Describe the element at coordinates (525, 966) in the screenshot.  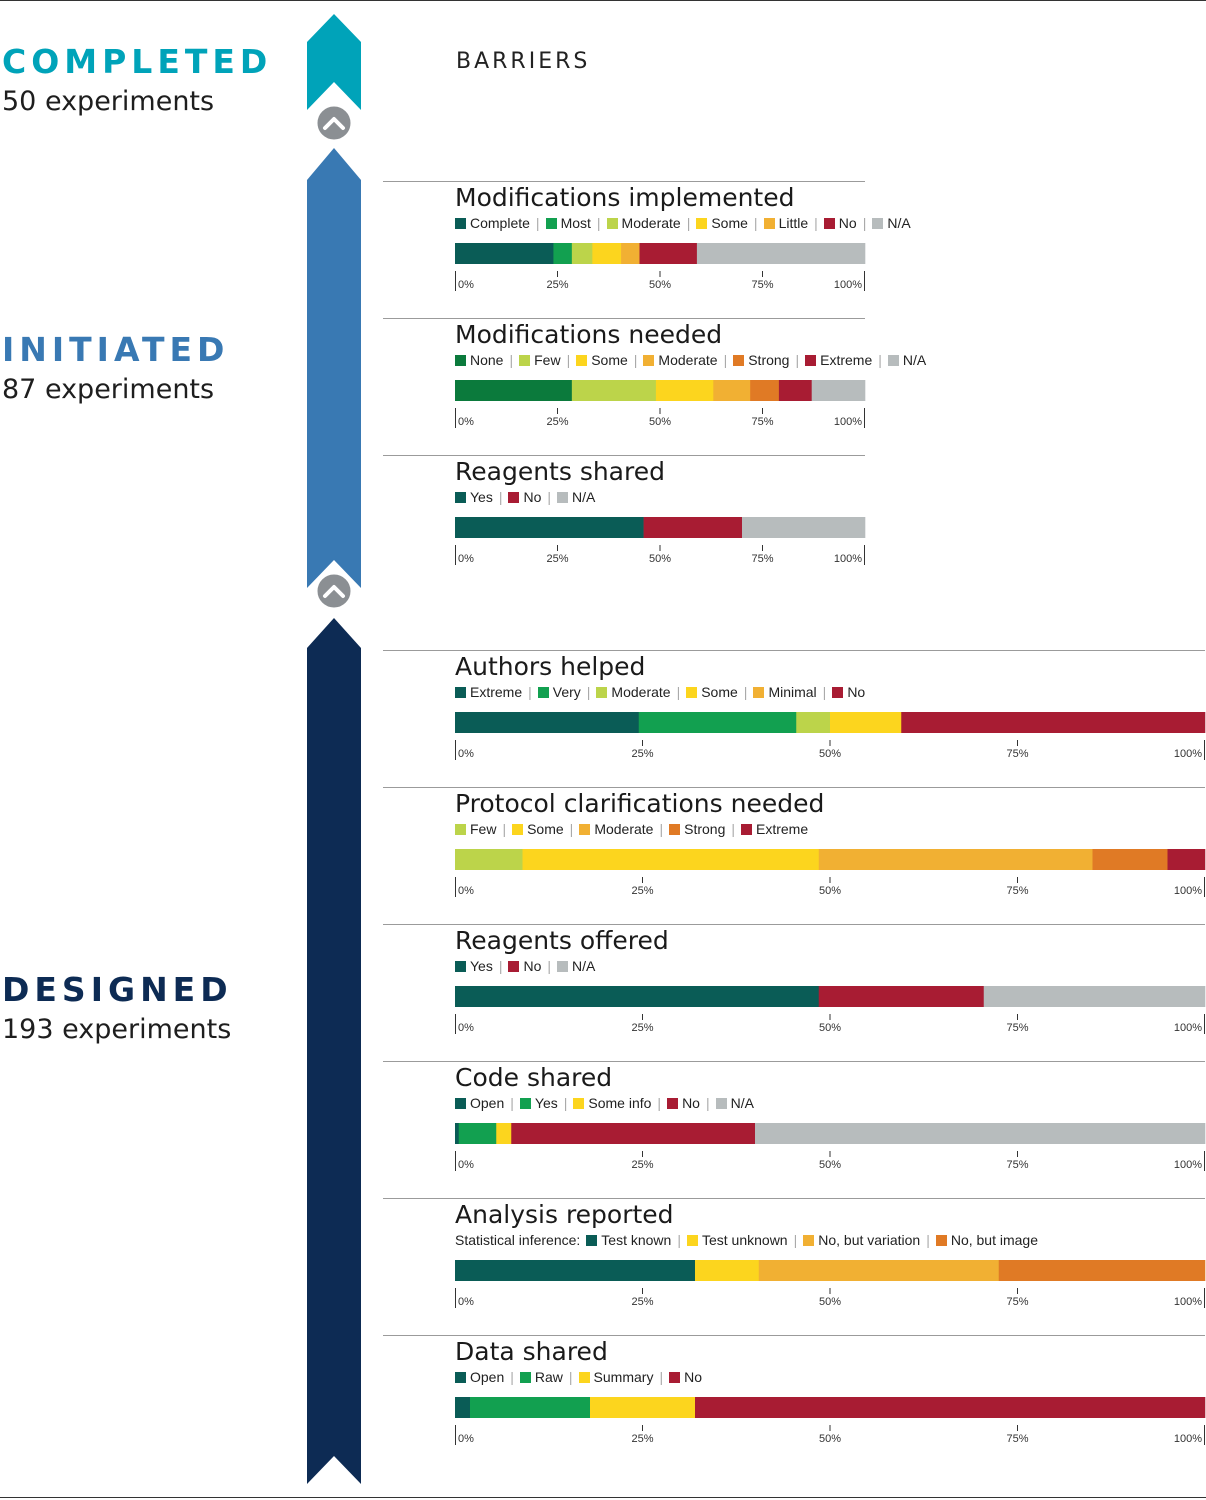
I see `legend-reagents-offered: Yes | No | N/A` at that location.